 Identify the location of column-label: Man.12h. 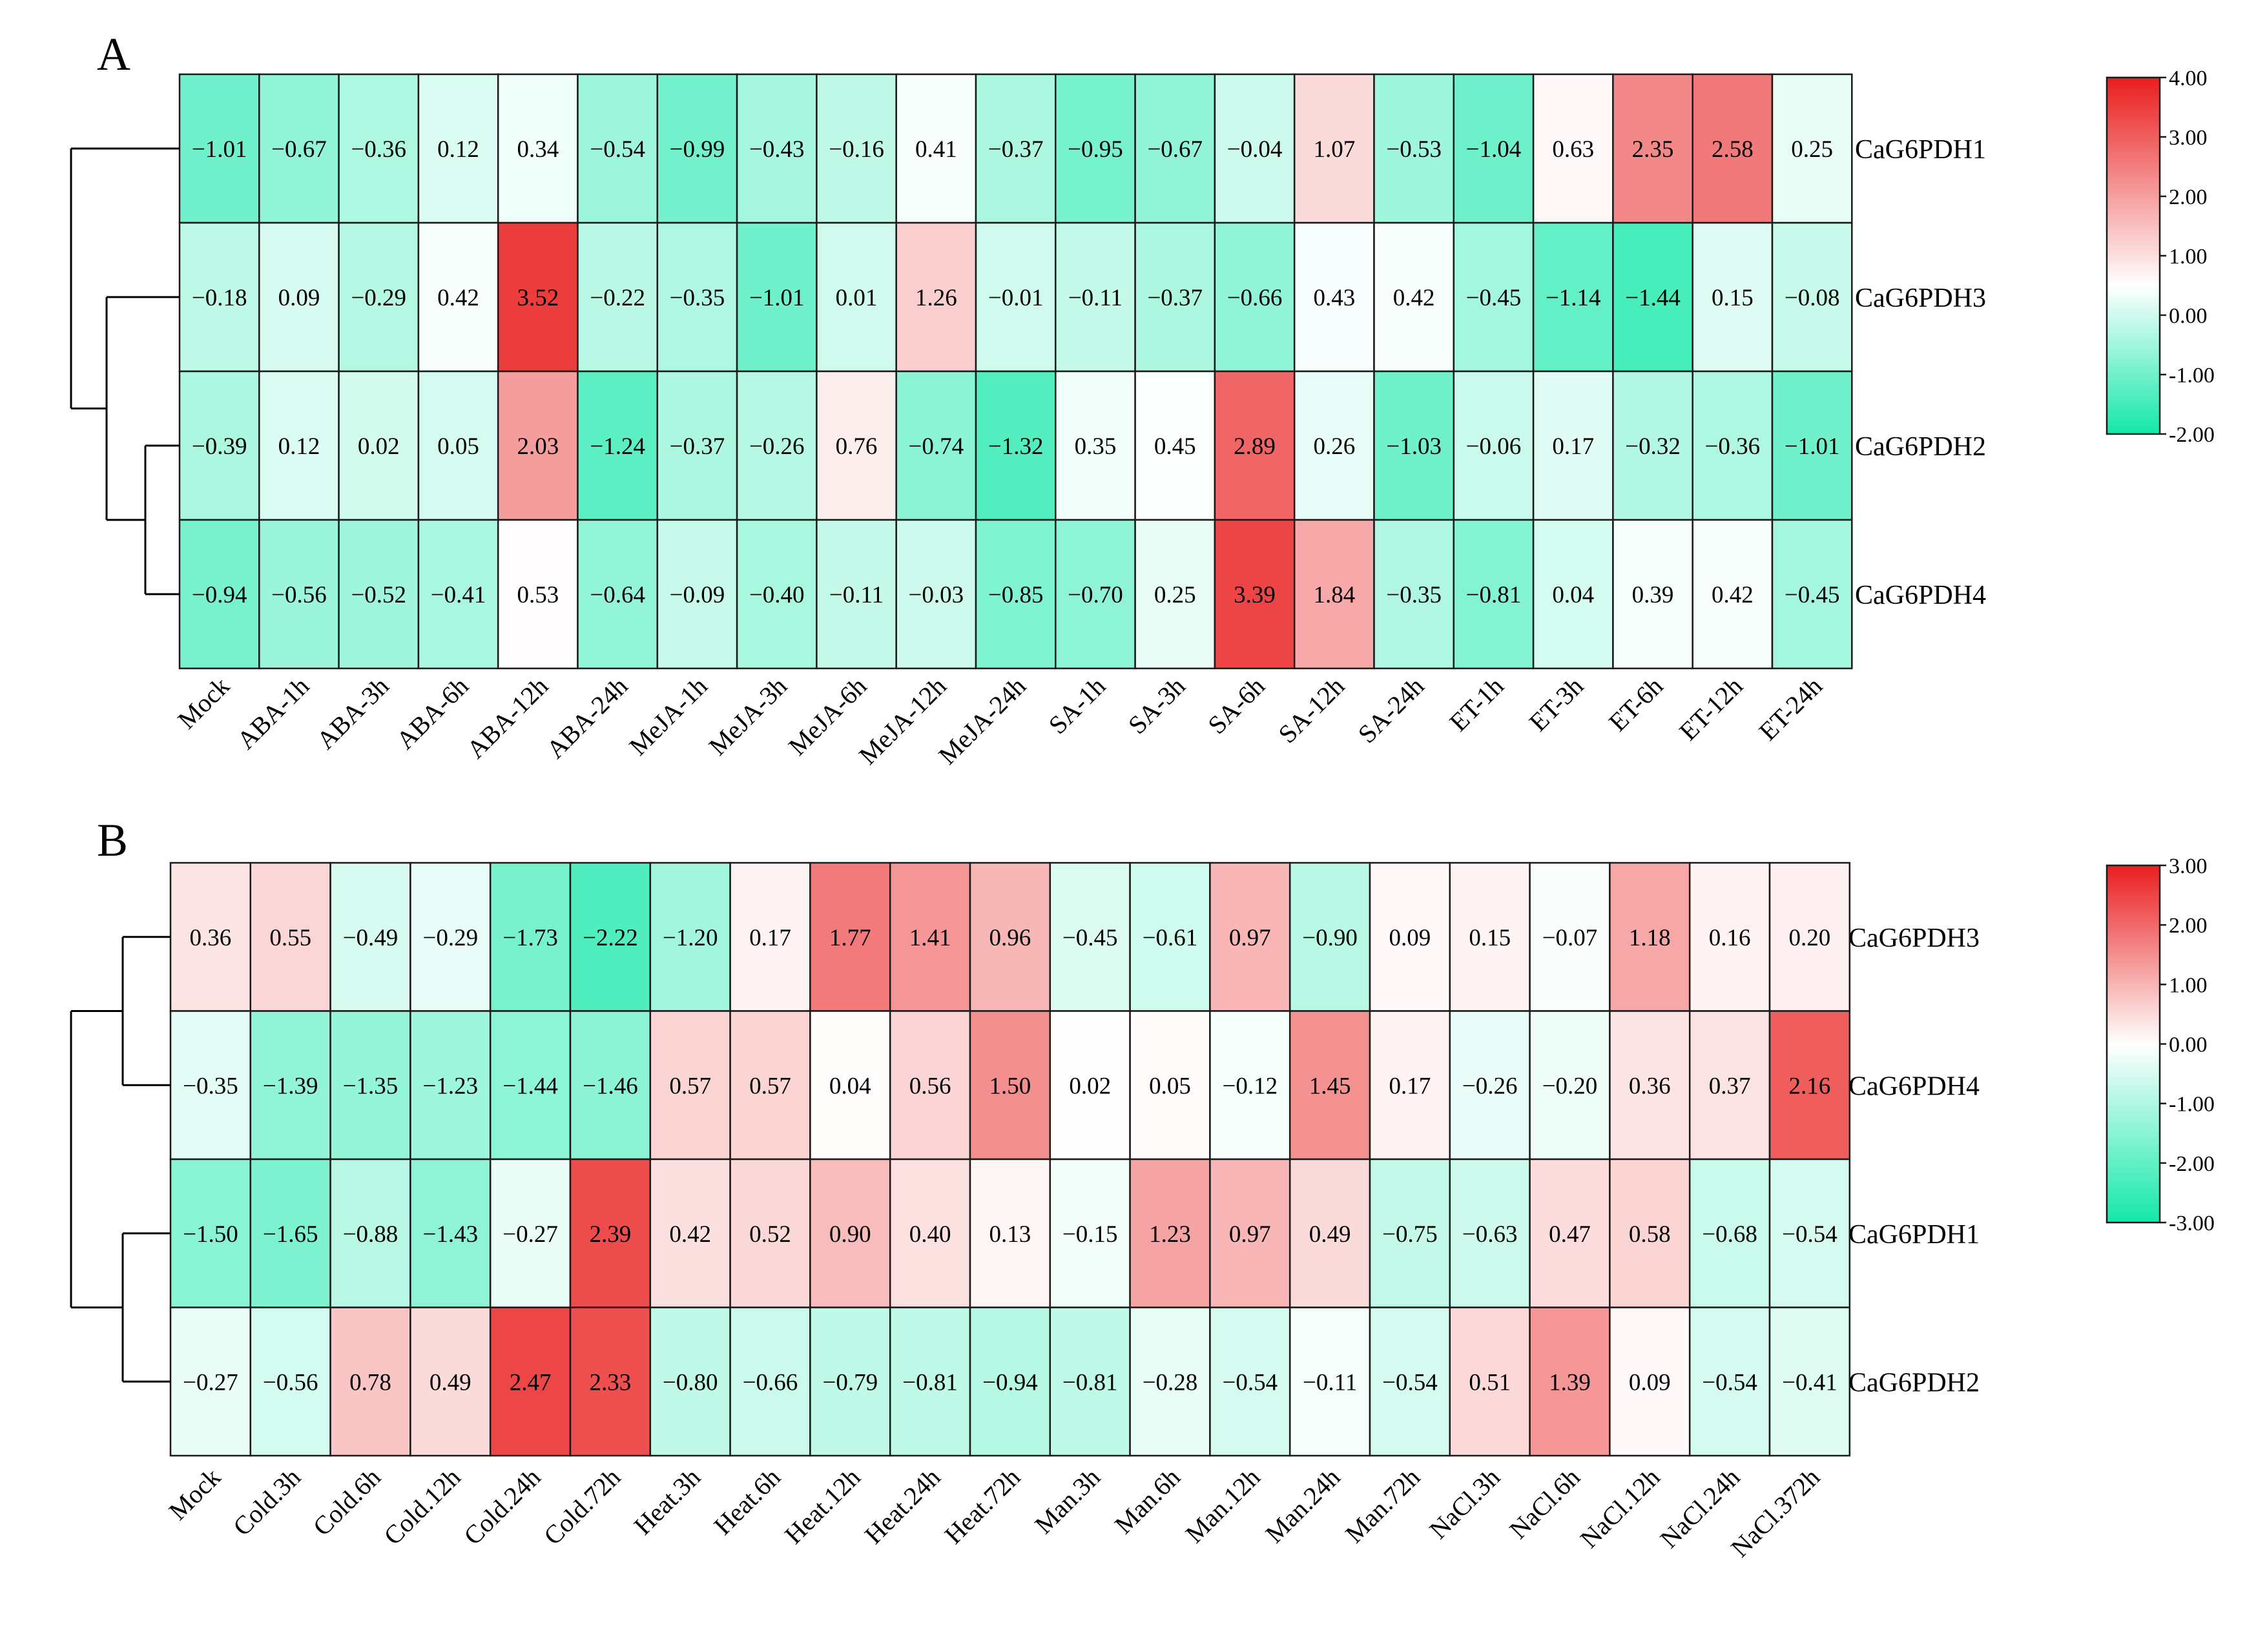
(1222, 1506).